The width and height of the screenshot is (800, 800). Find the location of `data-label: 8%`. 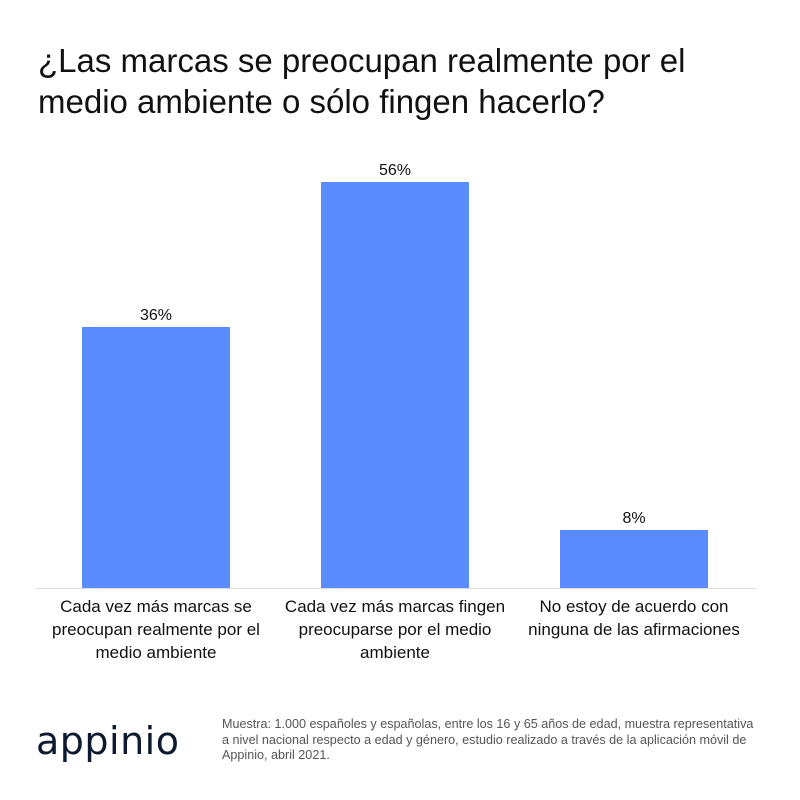

data-label: 8% is located at coordinates (633, 518).